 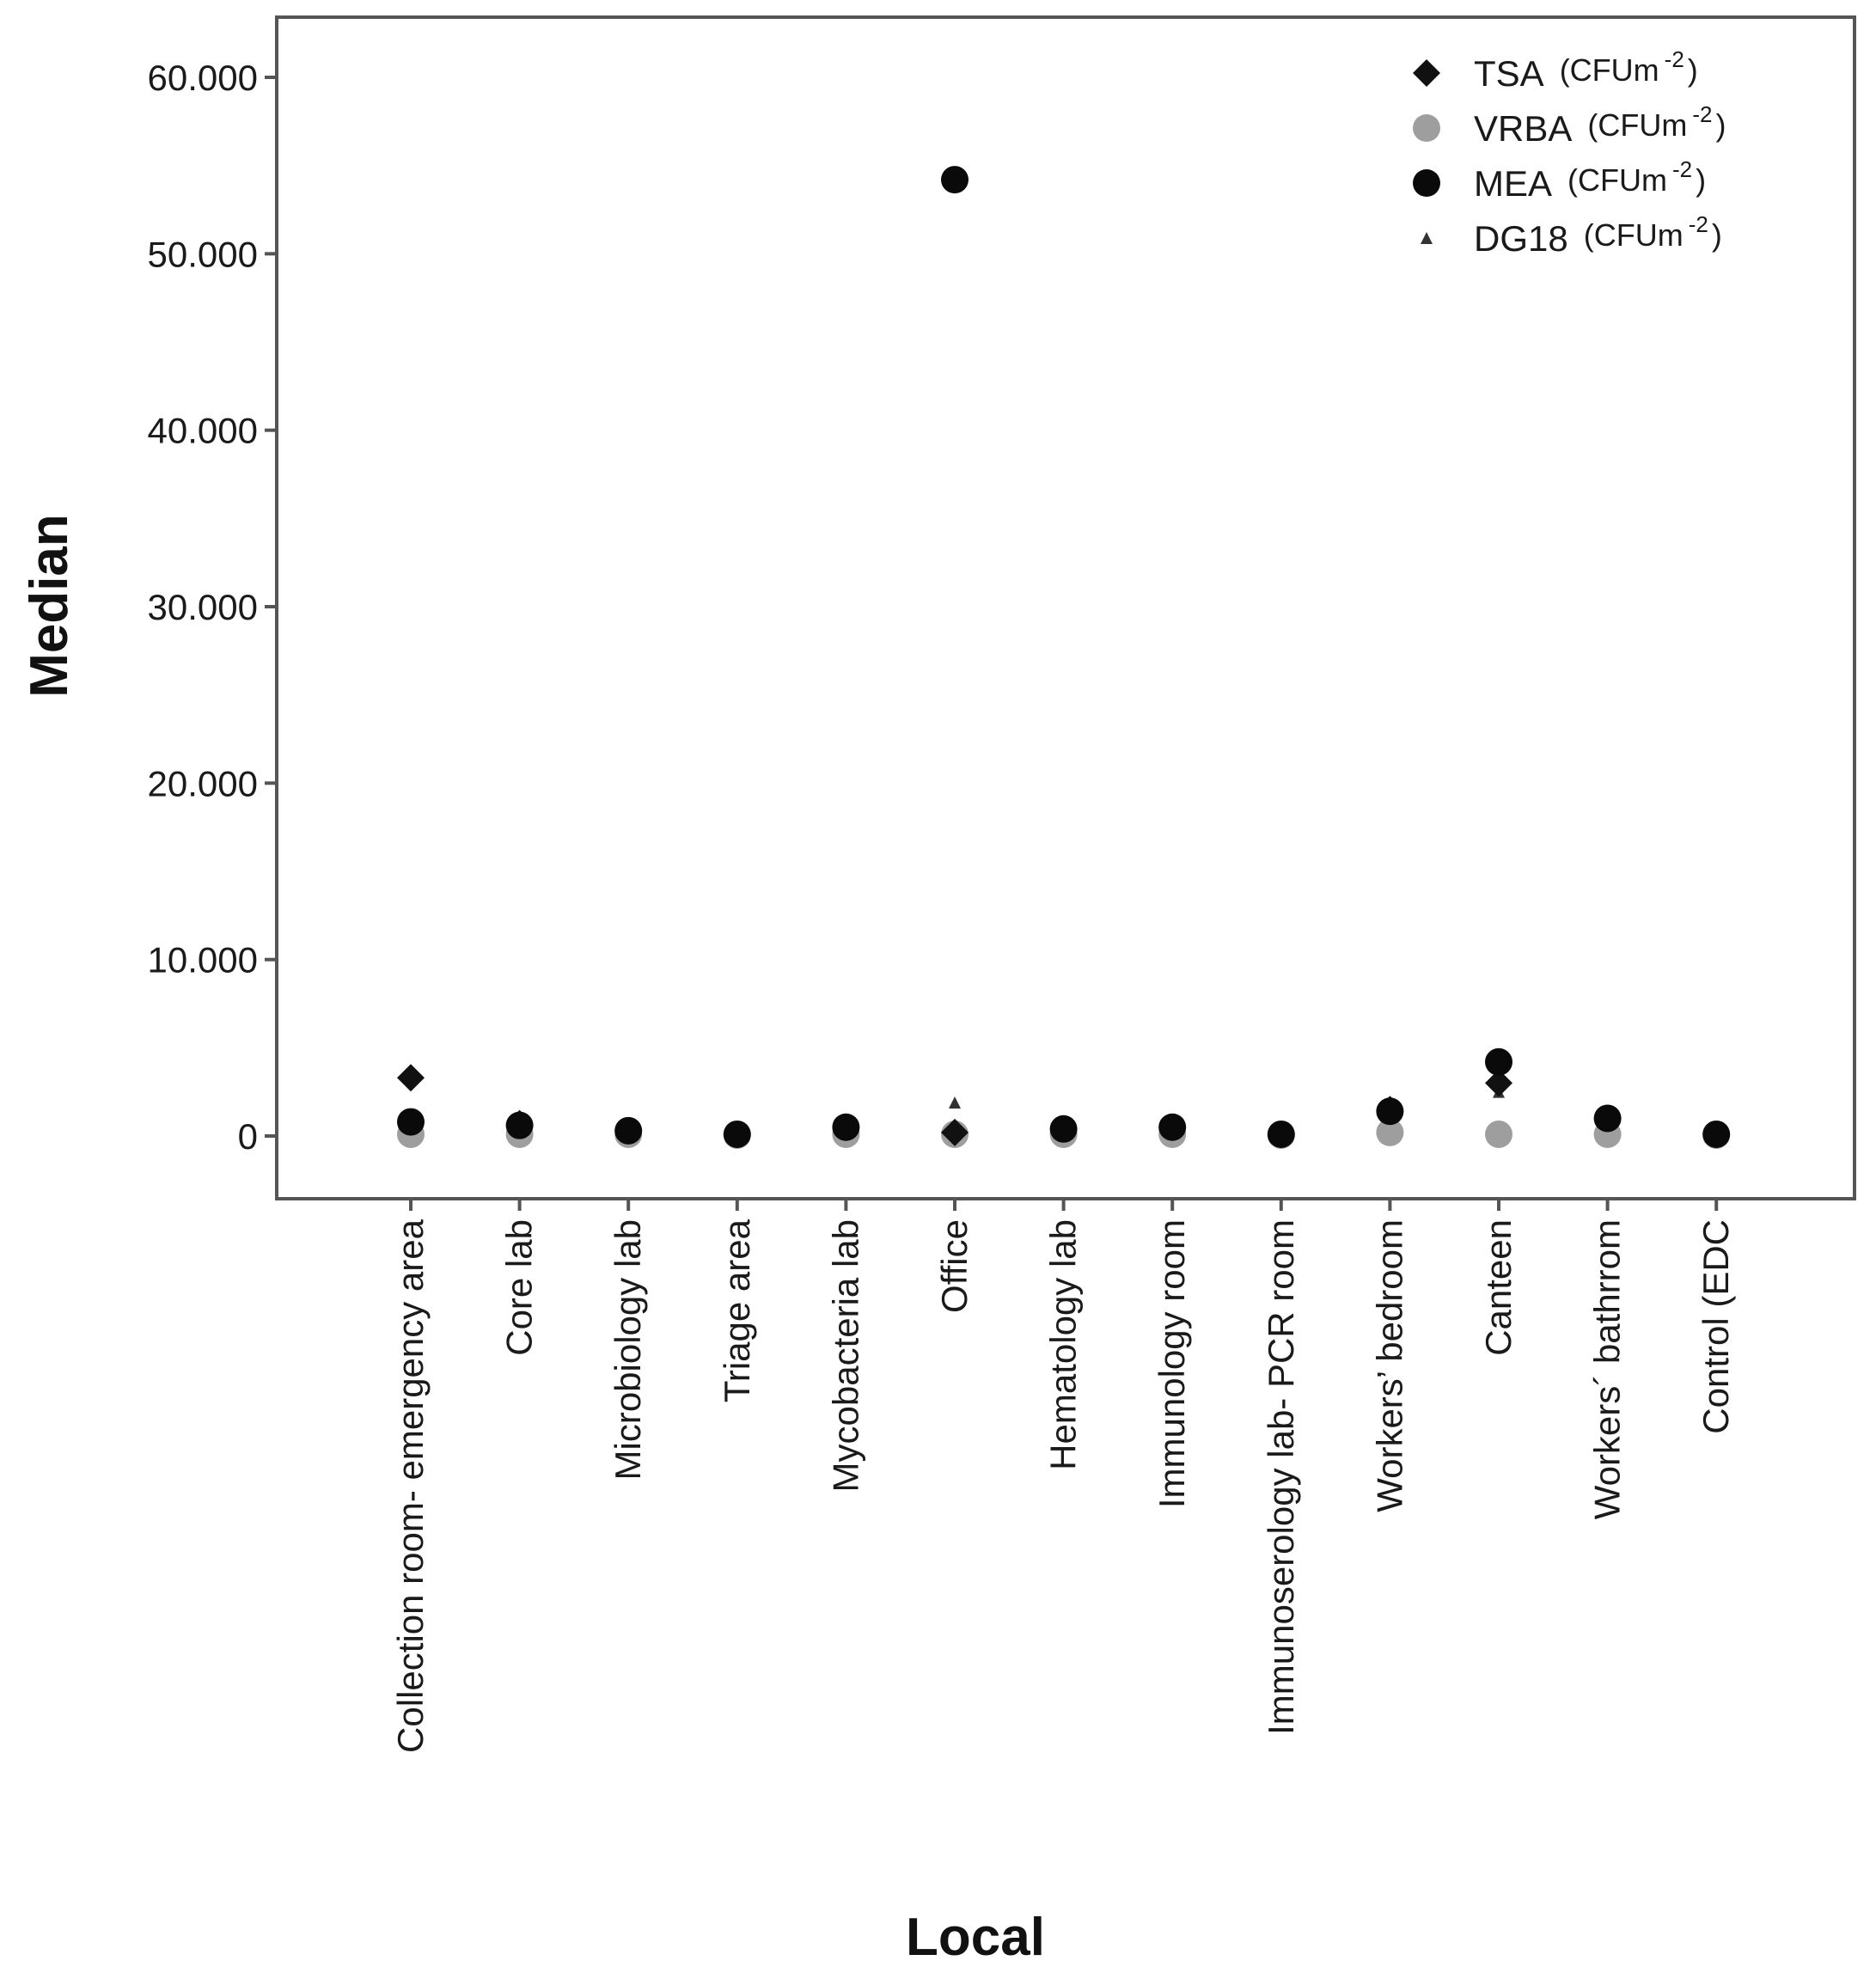 I want to click on x-tick-label: Immunoserology lab- PCR room, so click(x=1281, y=1477).